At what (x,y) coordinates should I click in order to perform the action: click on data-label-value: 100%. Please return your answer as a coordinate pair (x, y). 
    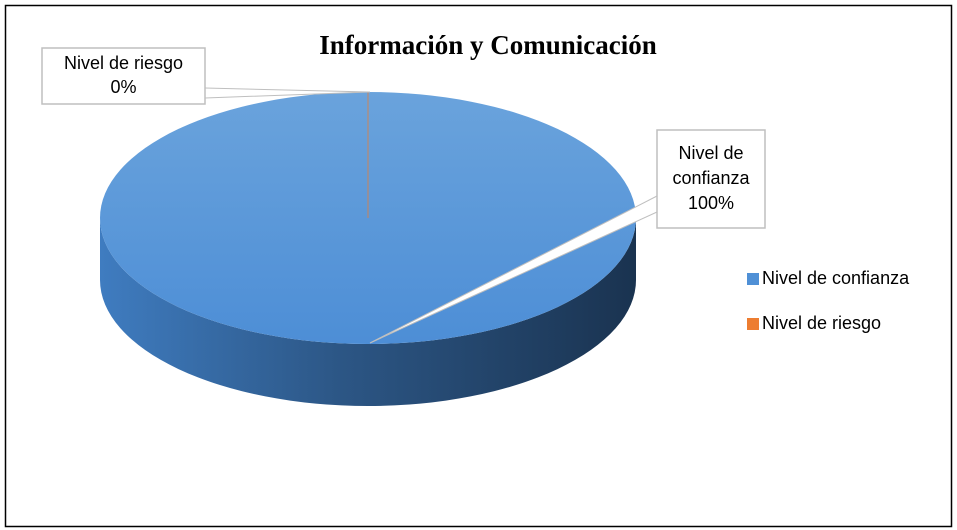
    Looking at the image, I should click on (711, 203).